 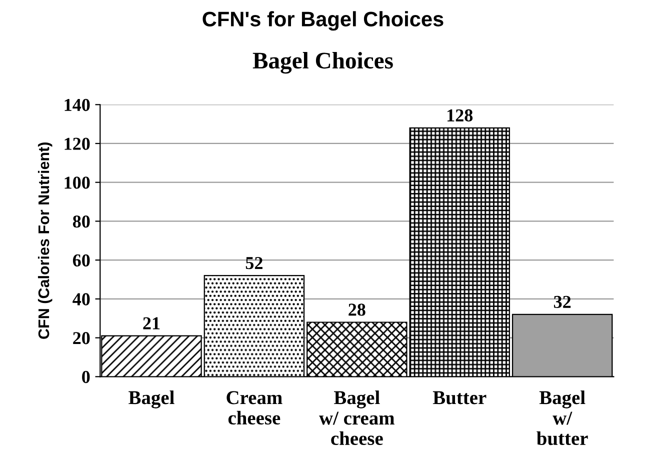 I want to click on data-label: 28, so click(x=357, y=310).